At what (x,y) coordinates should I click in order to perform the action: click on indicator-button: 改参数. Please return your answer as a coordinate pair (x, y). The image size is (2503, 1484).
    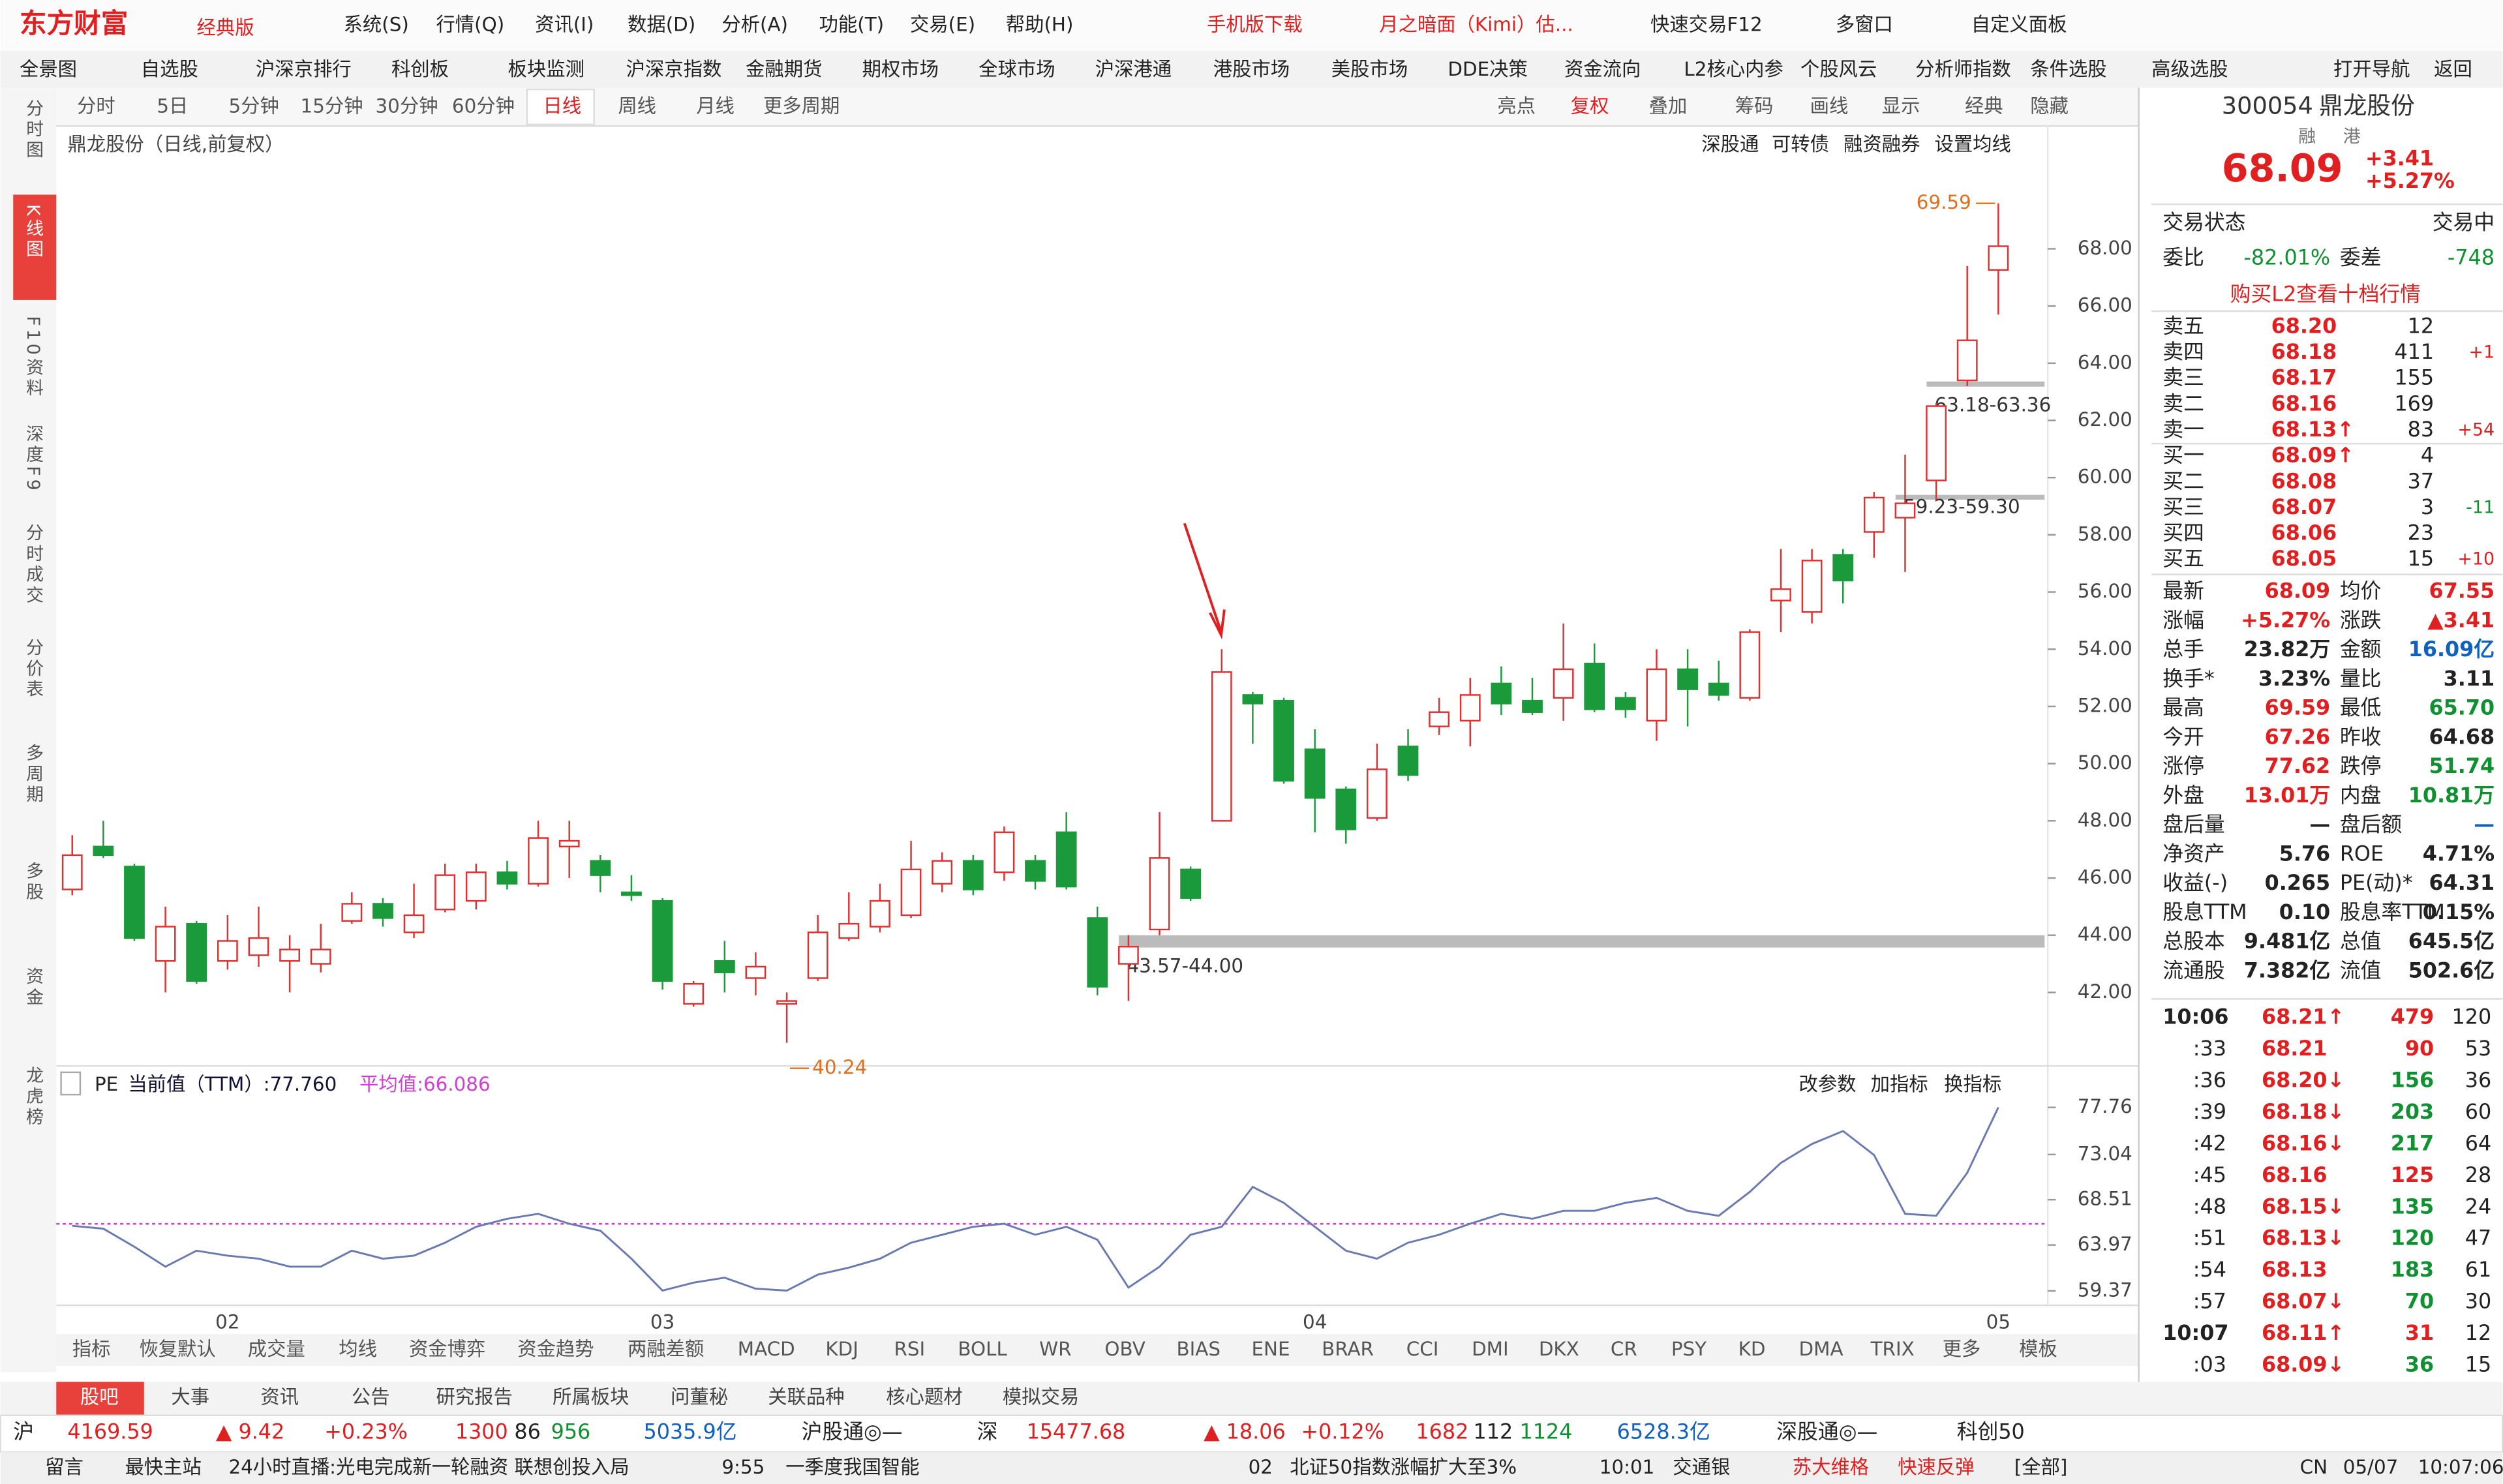
    Looking at the image, I should click on (1828, 1084).